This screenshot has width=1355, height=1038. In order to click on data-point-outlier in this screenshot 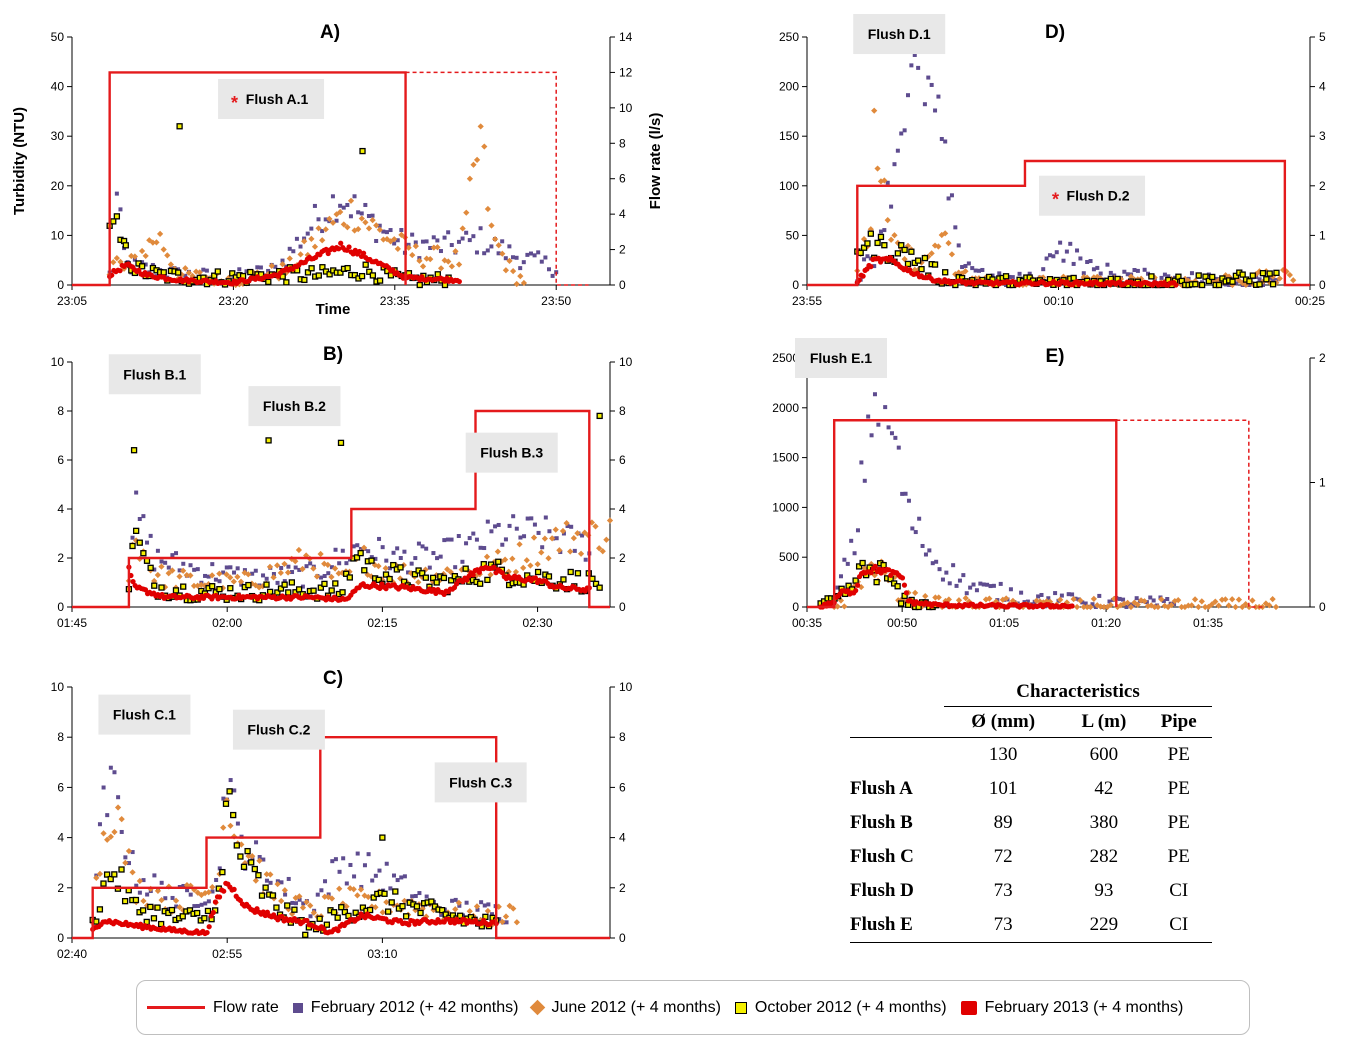, I will do `click(382, 837)`.